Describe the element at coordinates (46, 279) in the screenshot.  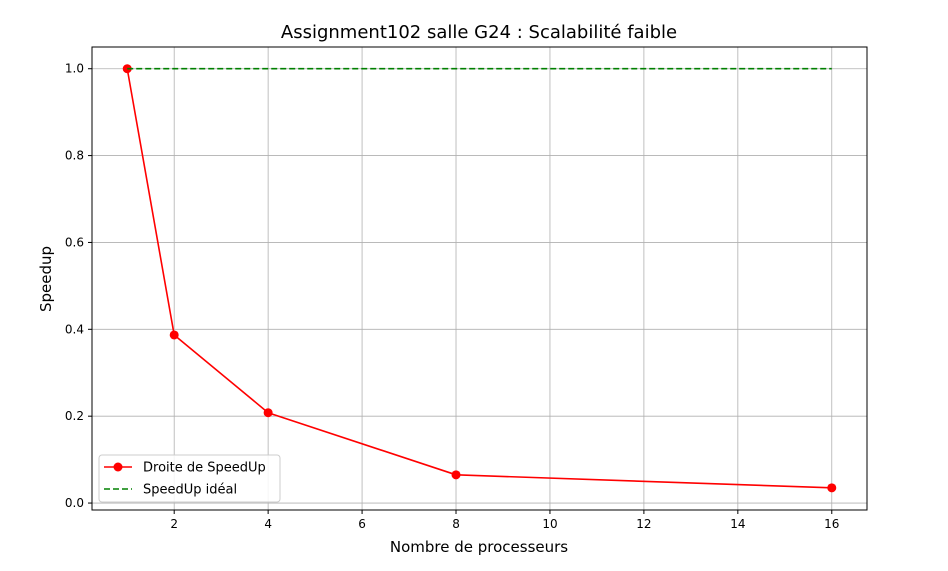
I see `y-axis-title: Speedup` at that location.